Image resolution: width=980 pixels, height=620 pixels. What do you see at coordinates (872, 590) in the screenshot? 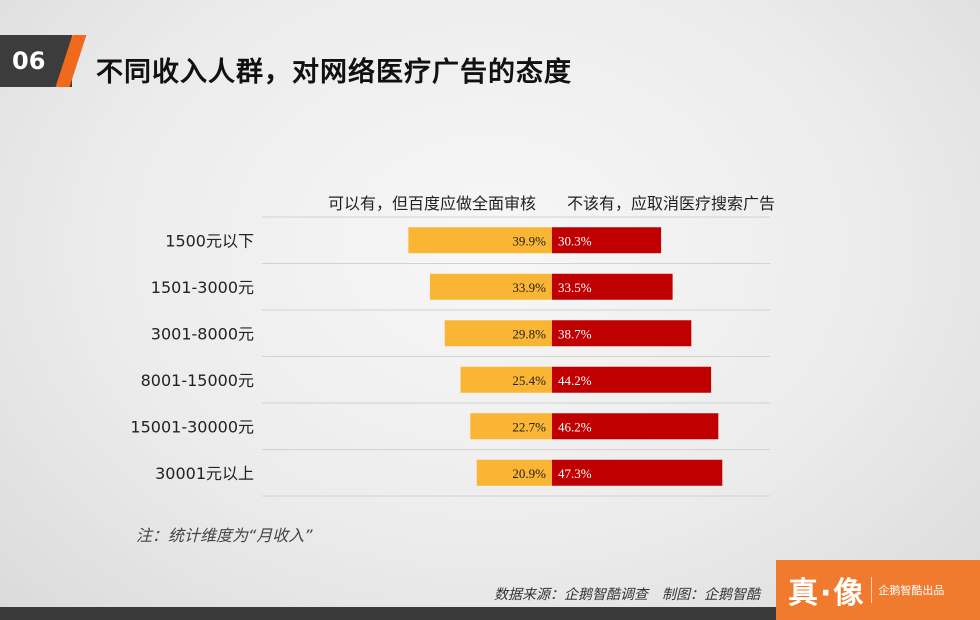
I see `brand-divider` at bounding box center [872, 590].